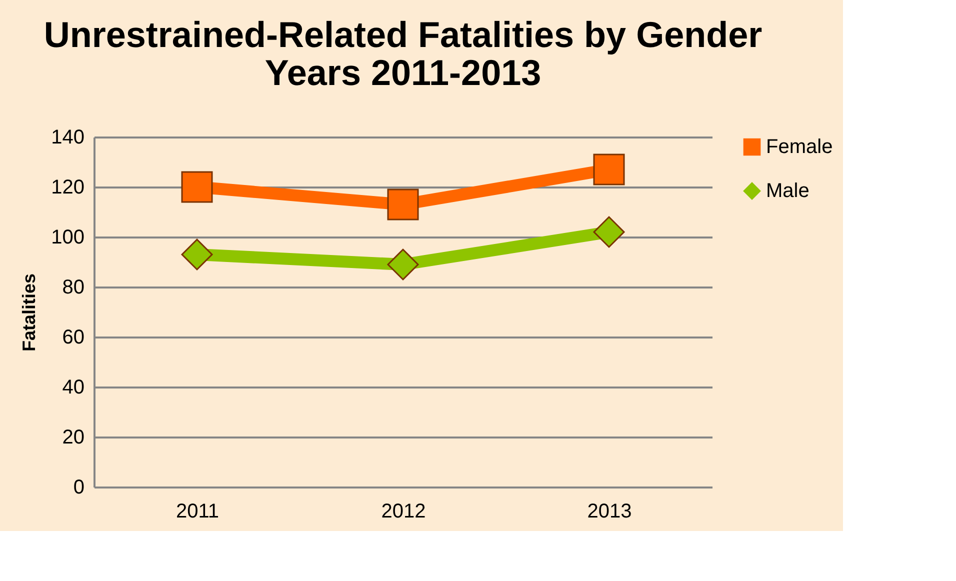  What do you see at coordinates (78, 487) in the screenshot?
I see `y-tick-label: 0` at bounding box center [78, 487].